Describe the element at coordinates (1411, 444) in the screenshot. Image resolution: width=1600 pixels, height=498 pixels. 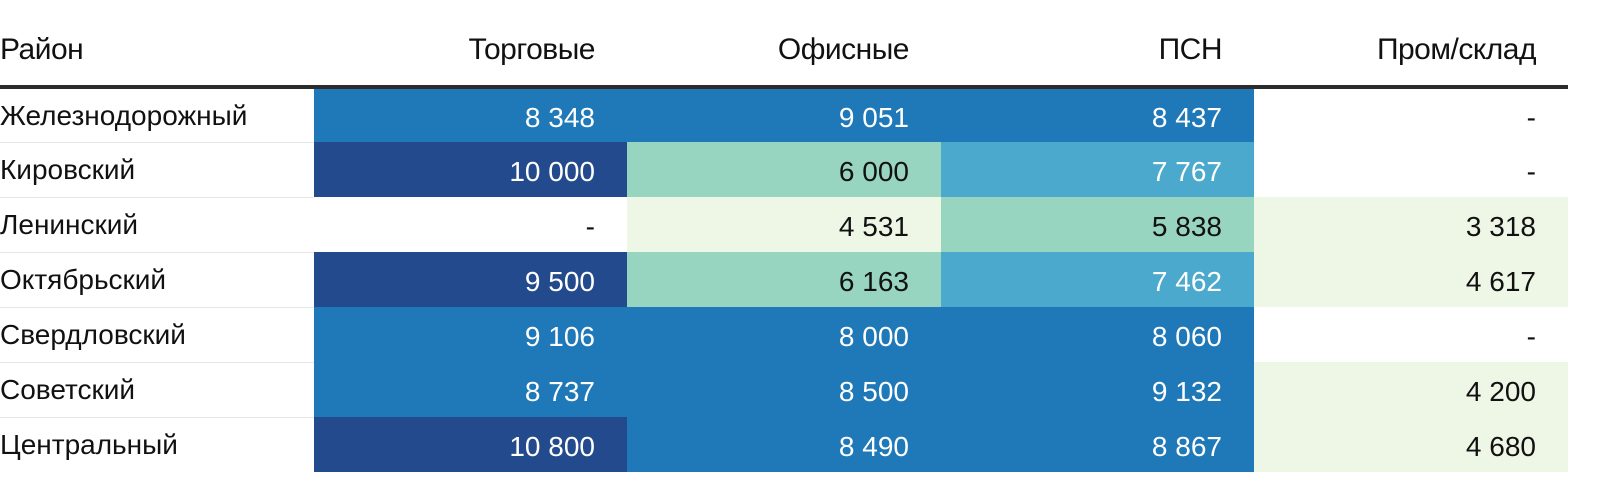
I see `heatmap-cell: 4 680` at that location.